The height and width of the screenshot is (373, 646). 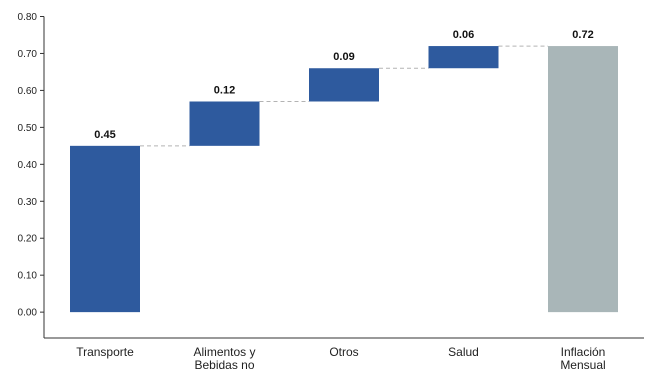 What do you see at coordinates (583, 179) in the screenshot?
I see `total-bar` at bounding box center [583, 179].